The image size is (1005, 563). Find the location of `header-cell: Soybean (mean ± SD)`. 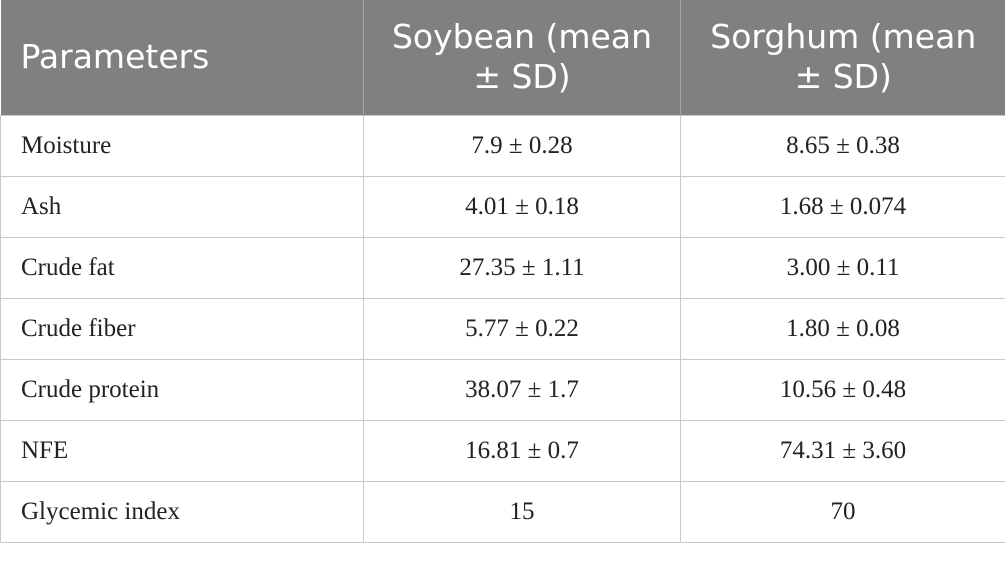

header-cell: Soybean (mean ± SD) is located at coordinates (522, 57).